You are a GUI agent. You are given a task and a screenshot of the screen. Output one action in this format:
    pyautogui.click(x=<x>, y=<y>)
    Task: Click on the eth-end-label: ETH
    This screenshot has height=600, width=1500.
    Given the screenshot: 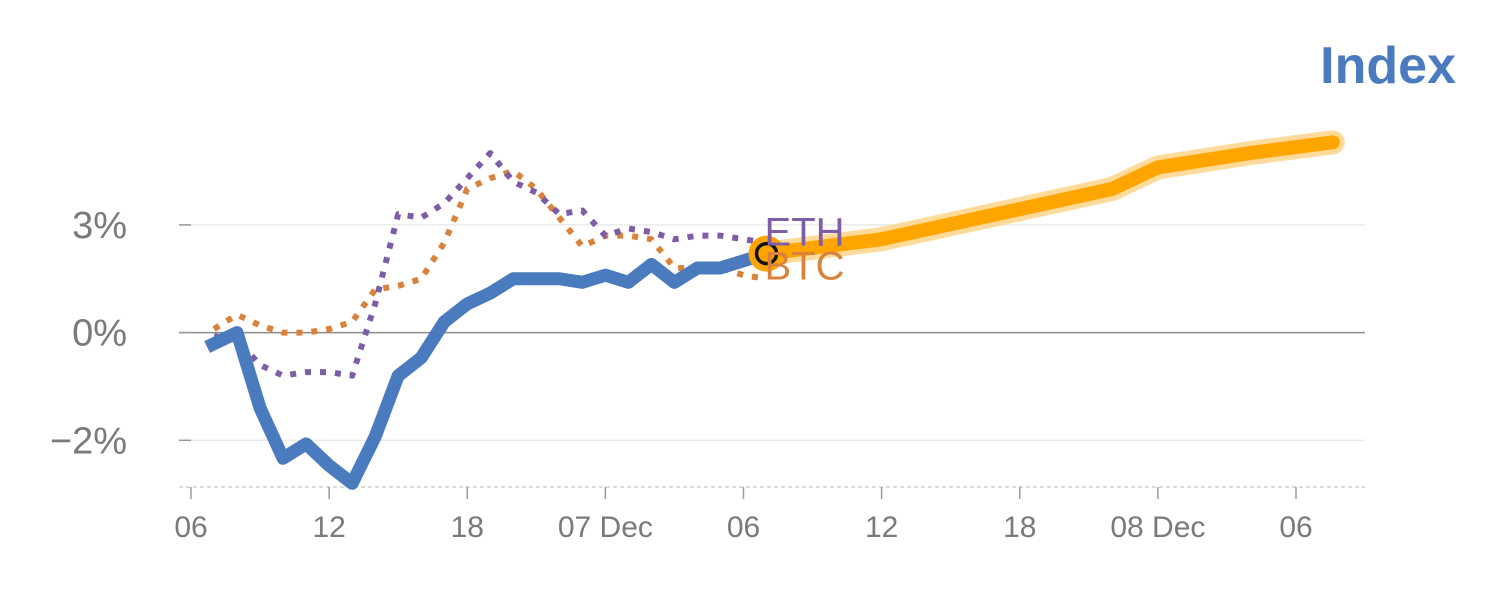 What is the action you would take?
    pyautogui.click(x=805, y=233)
    